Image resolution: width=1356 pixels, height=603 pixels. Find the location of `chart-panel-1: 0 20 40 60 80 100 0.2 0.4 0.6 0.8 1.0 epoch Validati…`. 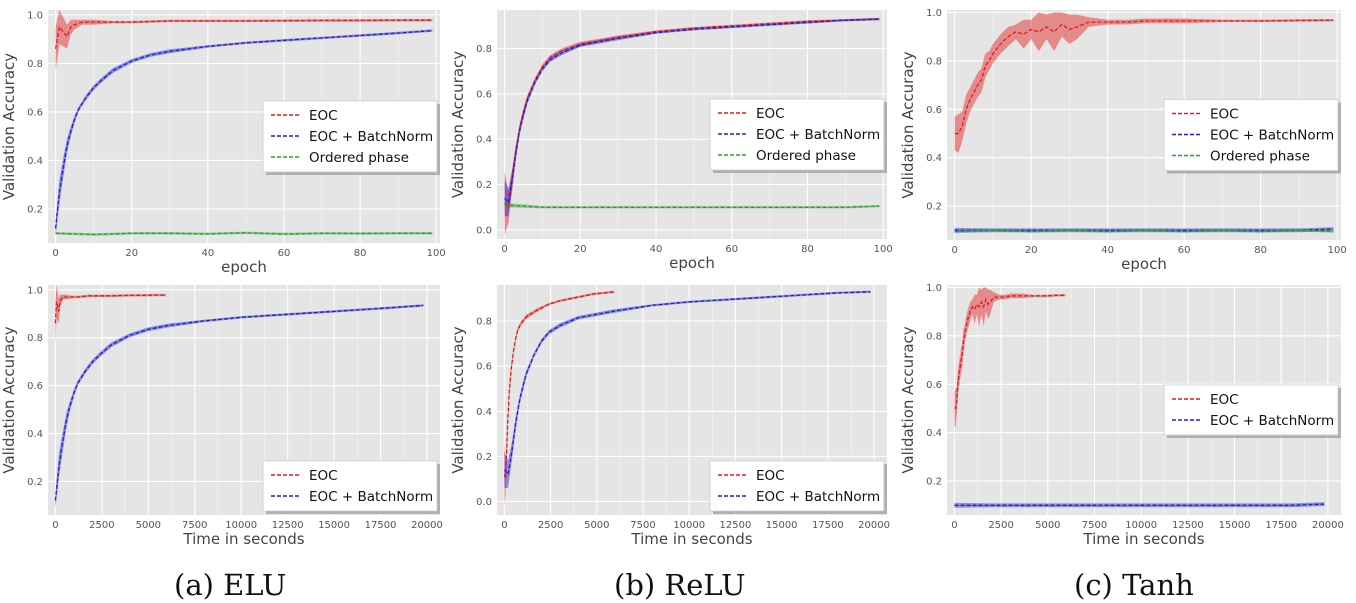

chart-panel-1: 0 20 40 60 80 100 0.2 0.4 0.6 0.8 1.0 epoch Validati… is located at coordinates (223, 143).